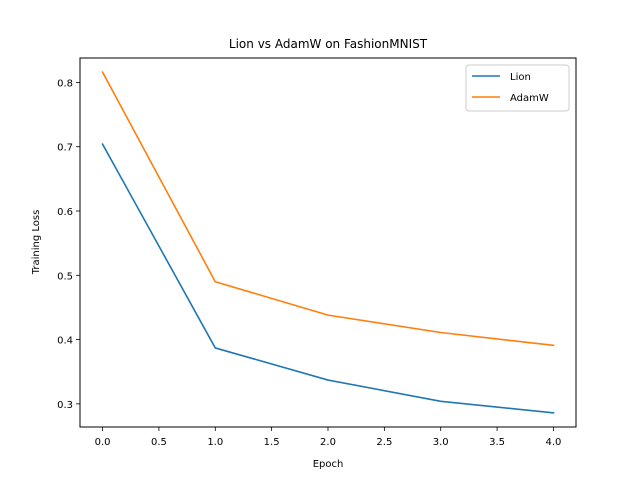  Describe the element at coordinates (68, 244) in the screenshot. I see `y-axis-ticks: 0.3 0.4 0.5 0.6 0.7 0.8` at that location.